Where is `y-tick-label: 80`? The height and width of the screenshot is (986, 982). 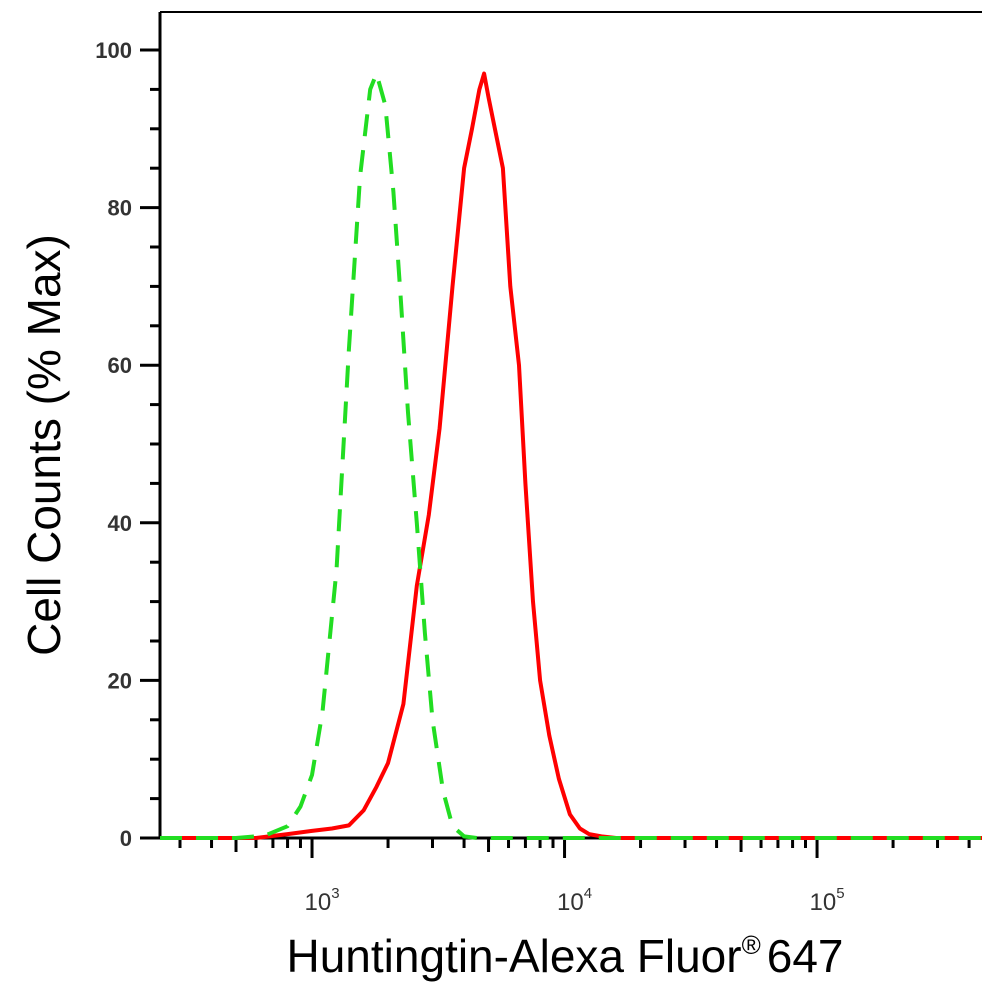
y-tick-label: 80 is located at coordinates (120, 208).